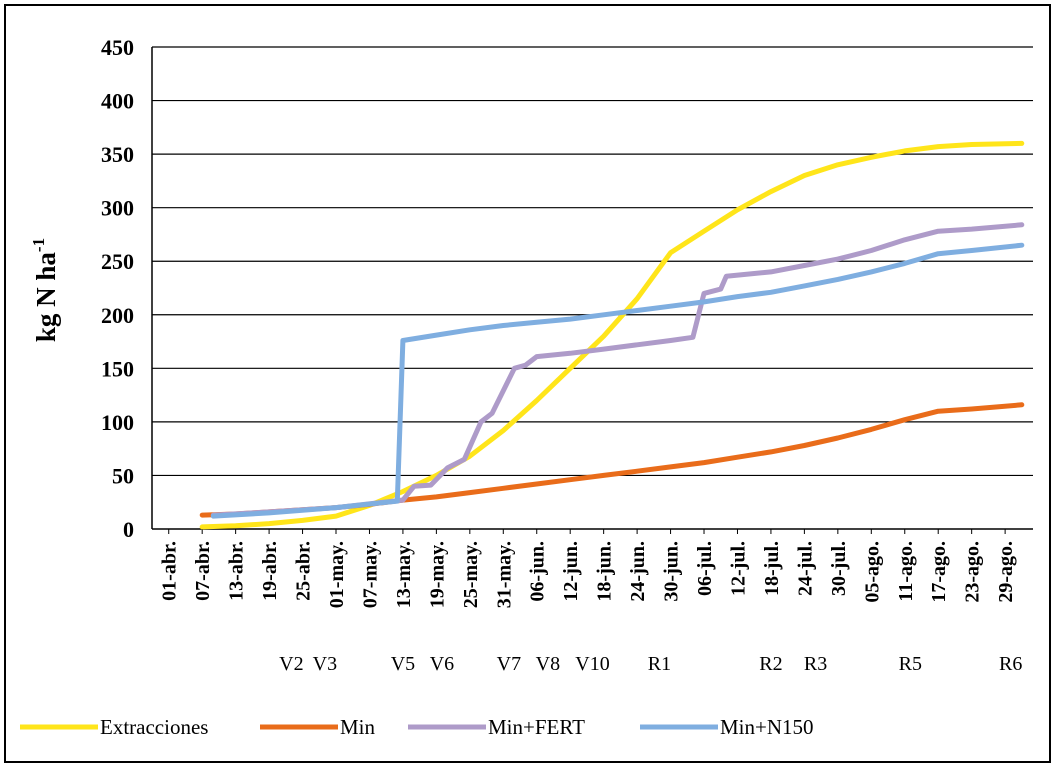 The height and width of the screenshot is (769, 1057). What do you see at coordinates (672, 571) in the screenshot?
I see `x-tick-label: 30-jun.` at bounding box center [672, 571].